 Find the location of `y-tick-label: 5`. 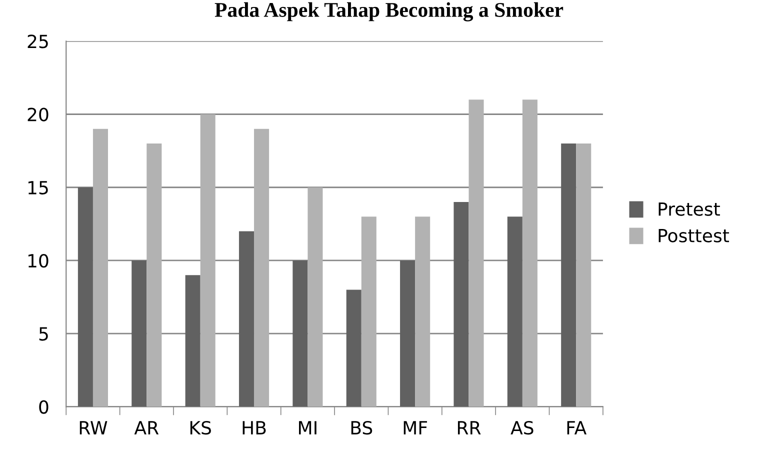

y-tick-label: 5 is located at coordinates (43, 334).